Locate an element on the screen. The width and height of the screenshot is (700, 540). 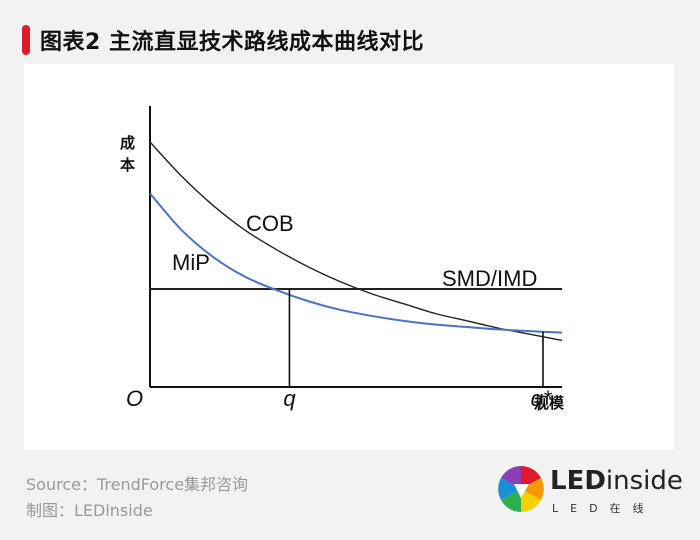
x-tick-label-q: q is located at coordinates (289, 398).